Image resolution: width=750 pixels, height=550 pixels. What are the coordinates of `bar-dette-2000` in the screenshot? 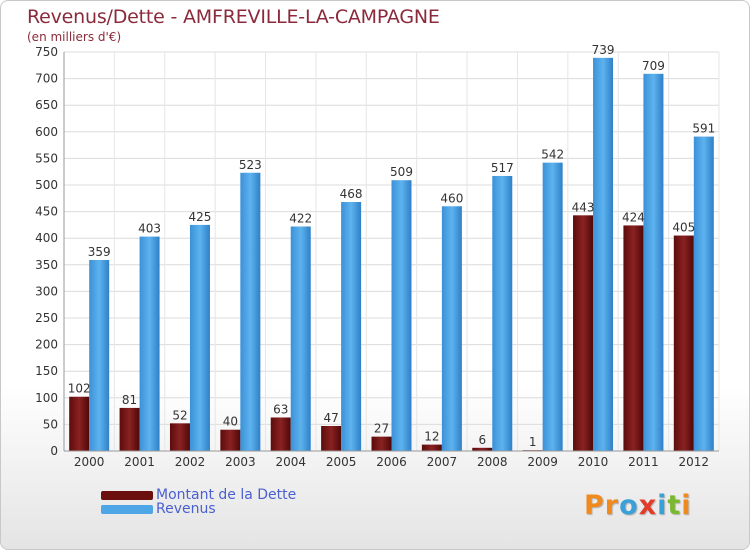 It's located at (79, 423).